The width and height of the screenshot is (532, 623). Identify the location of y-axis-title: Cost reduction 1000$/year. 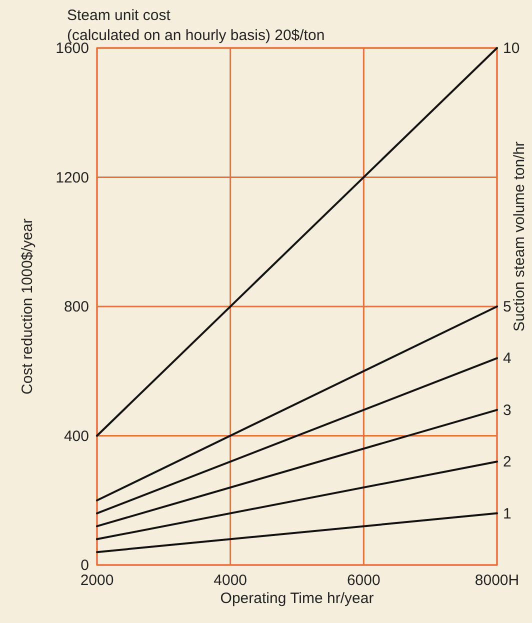
(27, 306).